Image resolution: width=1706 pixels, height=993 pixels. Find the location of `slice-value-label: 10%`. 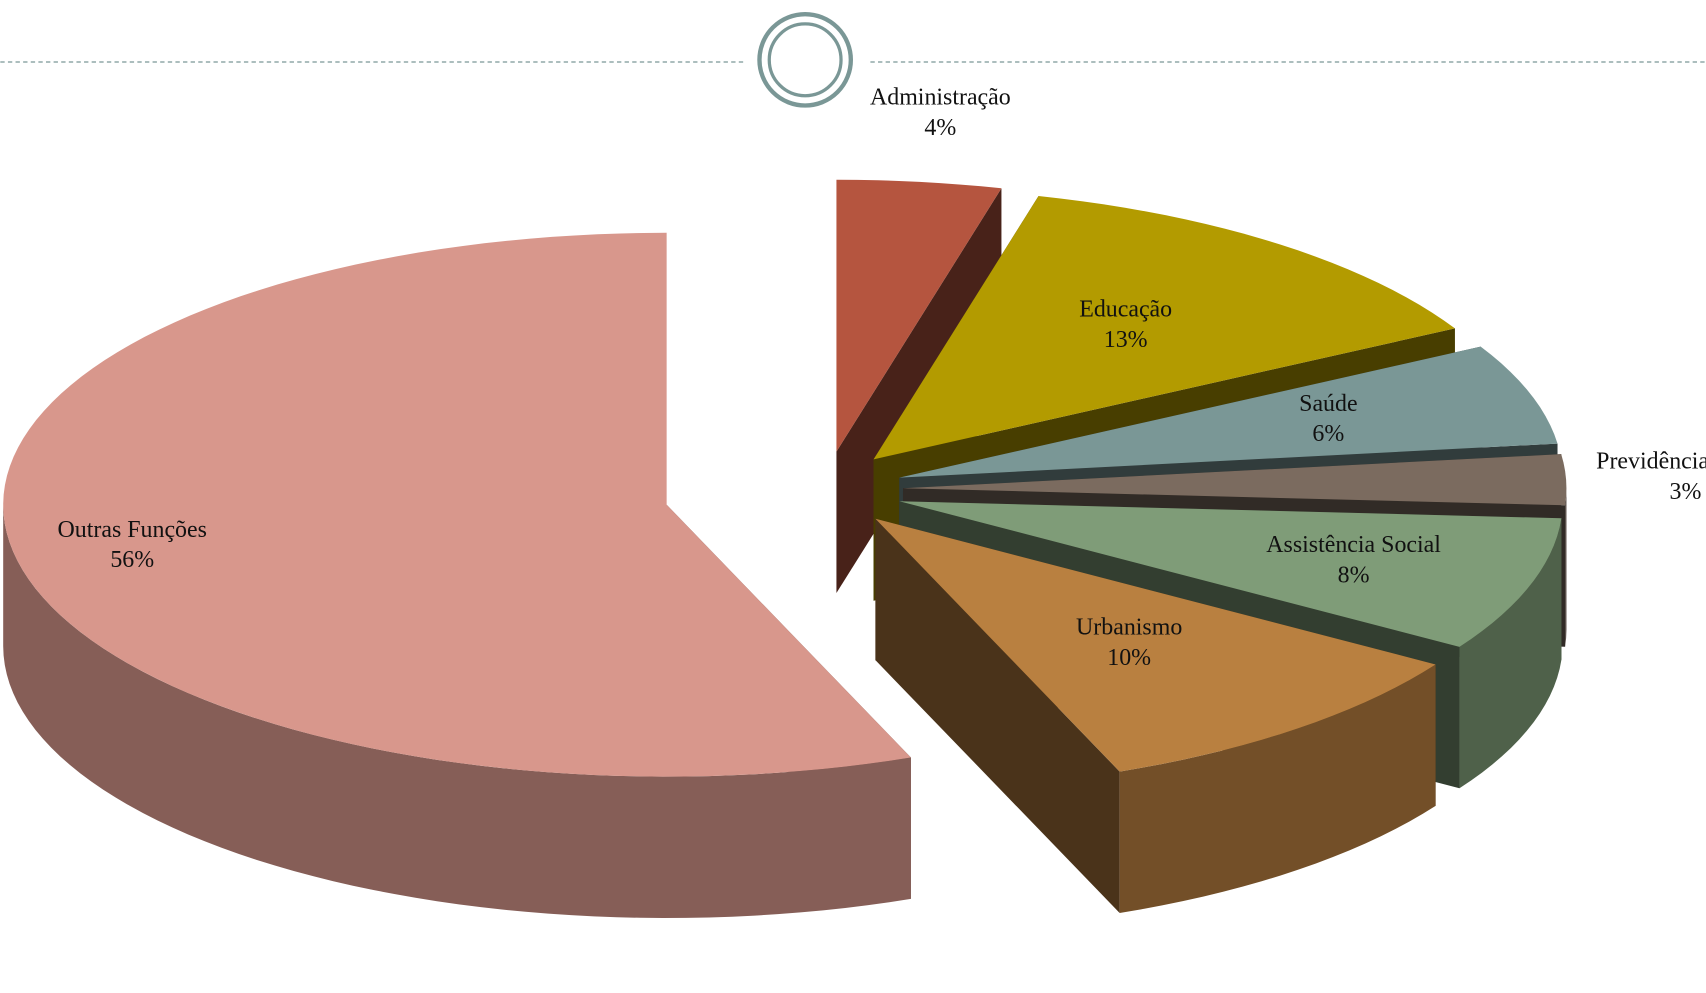

slice-value-label: 10% is located at coordinates (1129, 658).